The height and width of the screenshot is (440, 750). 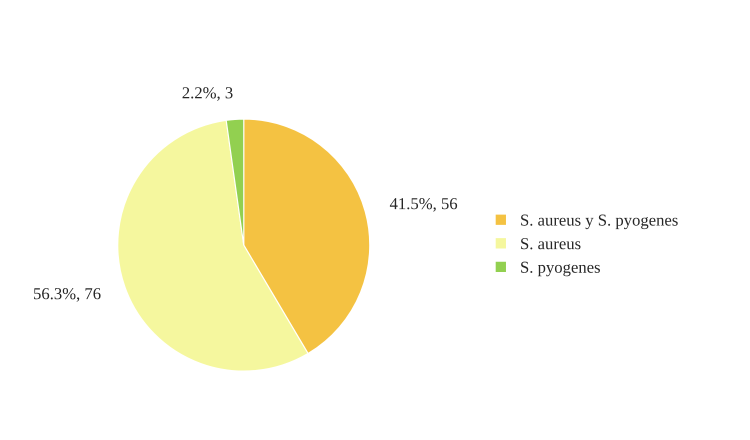 I want to click on data-label: 2.2%, 3, so click(x=207, y=94).